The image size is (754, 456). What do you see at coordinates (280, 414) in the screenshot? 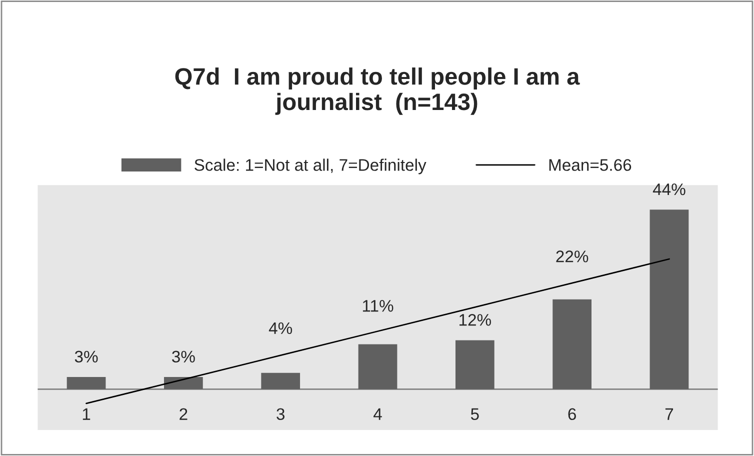
I see `x-tick-label: 3` at bounding box center [280, 414].